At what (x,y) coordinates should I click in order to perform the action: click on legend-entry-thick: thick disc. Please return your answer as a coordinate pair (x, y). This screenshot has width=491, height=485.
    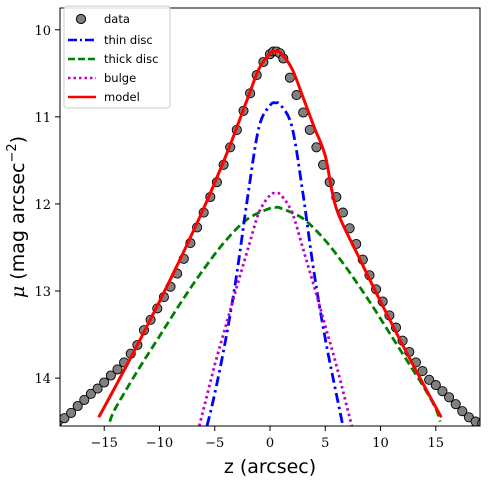
    Looking at the image, I should click on (113, 59).